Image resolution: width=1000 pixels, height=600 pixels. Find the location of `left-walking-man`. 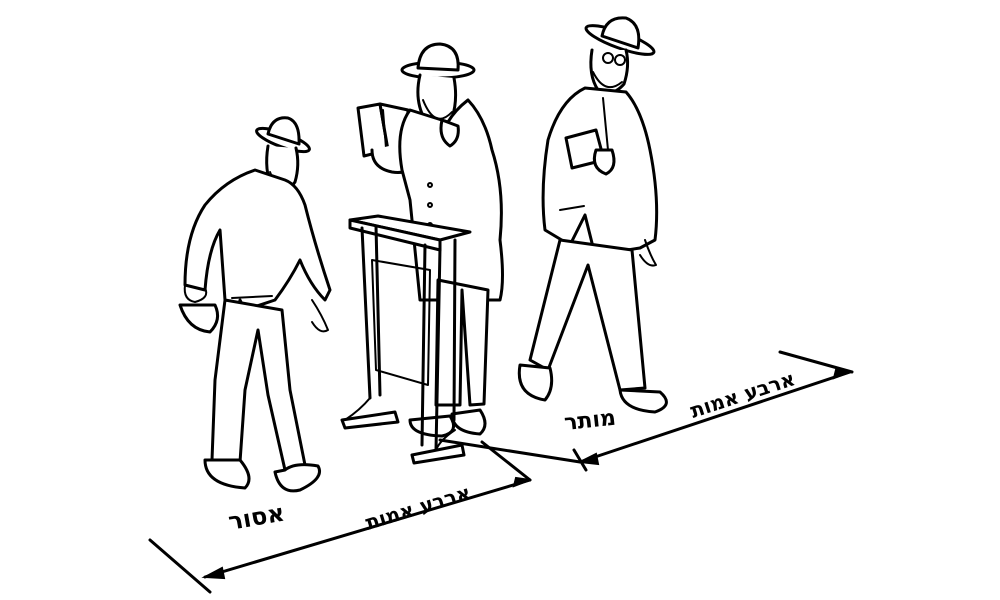

left-walking-man is located at coordinates (255, 304).